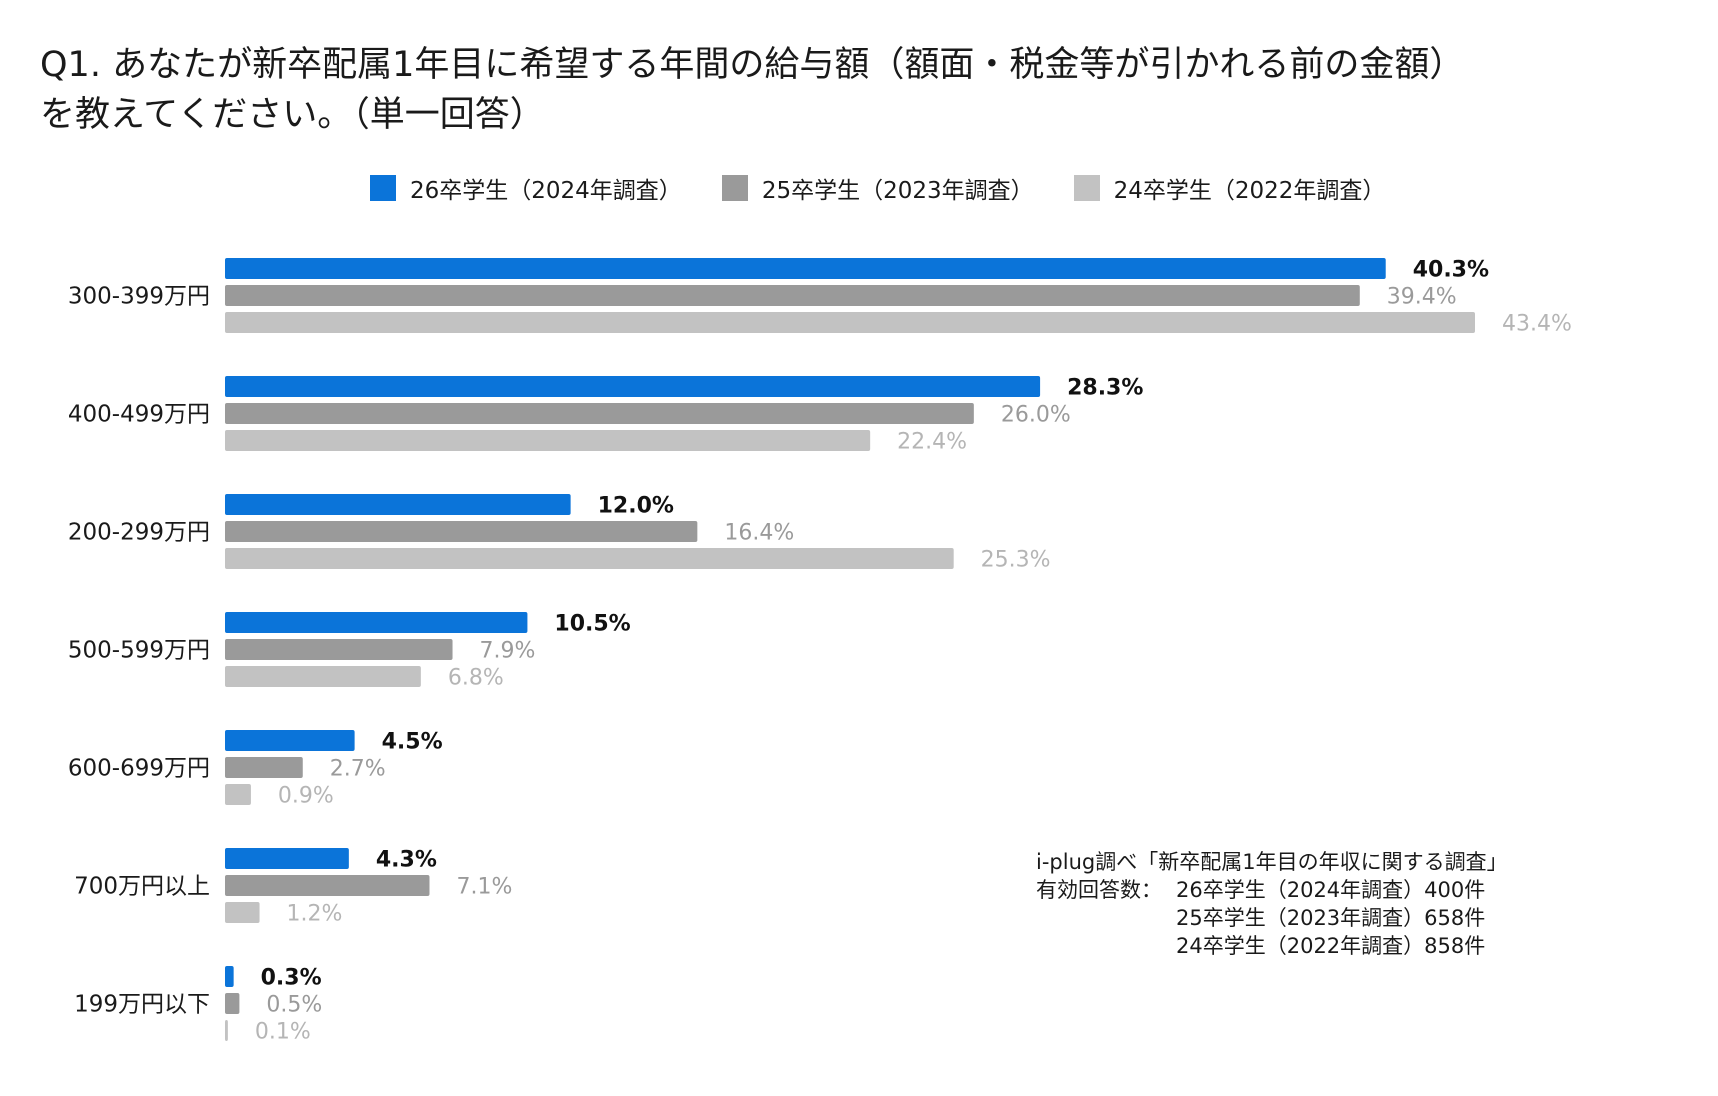 The width and height of the screenshot is (1718, 1096). I want to click on data-label: 4.3%, so click(406, 860).